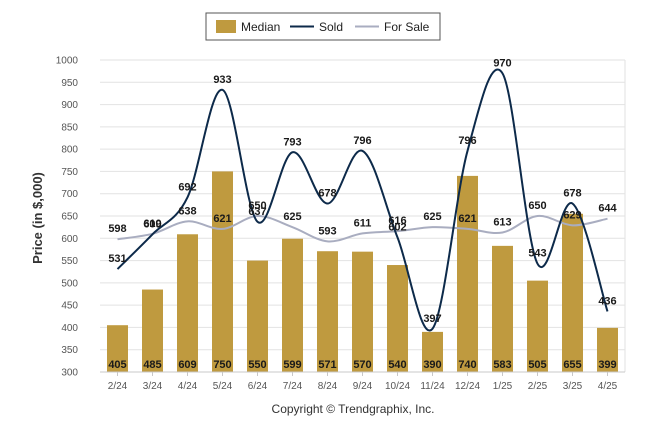 This screenshot has width=646, height=439. I want to click on legend-label-median: Median, so click(260, 27).